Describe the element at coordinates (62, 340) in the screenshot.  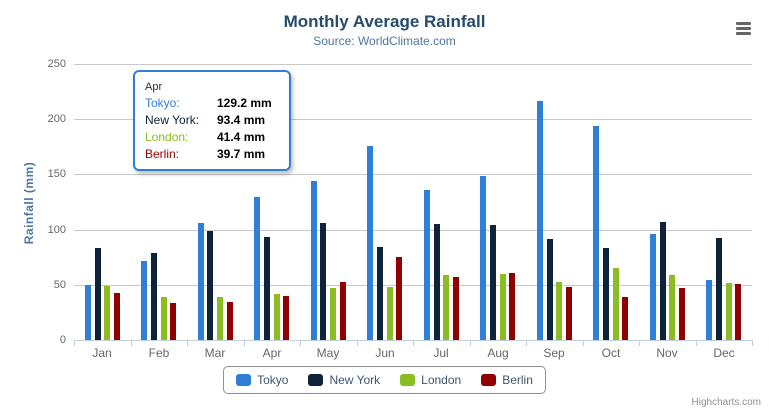
I see `y-axis-tick-label: 0` at that location.